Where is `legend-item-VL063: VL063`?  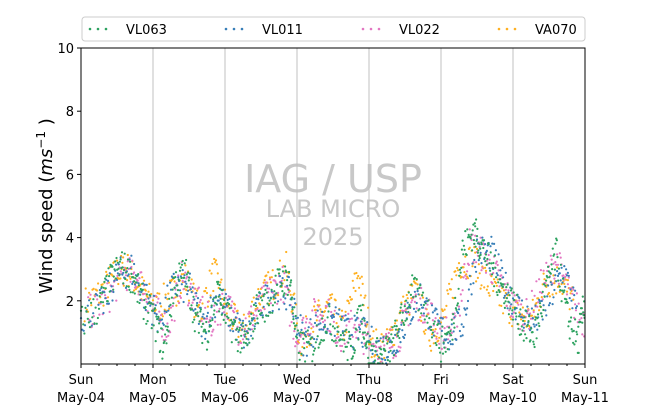
legend-item-VL063: VL063 is located at coordinates (127, 30).